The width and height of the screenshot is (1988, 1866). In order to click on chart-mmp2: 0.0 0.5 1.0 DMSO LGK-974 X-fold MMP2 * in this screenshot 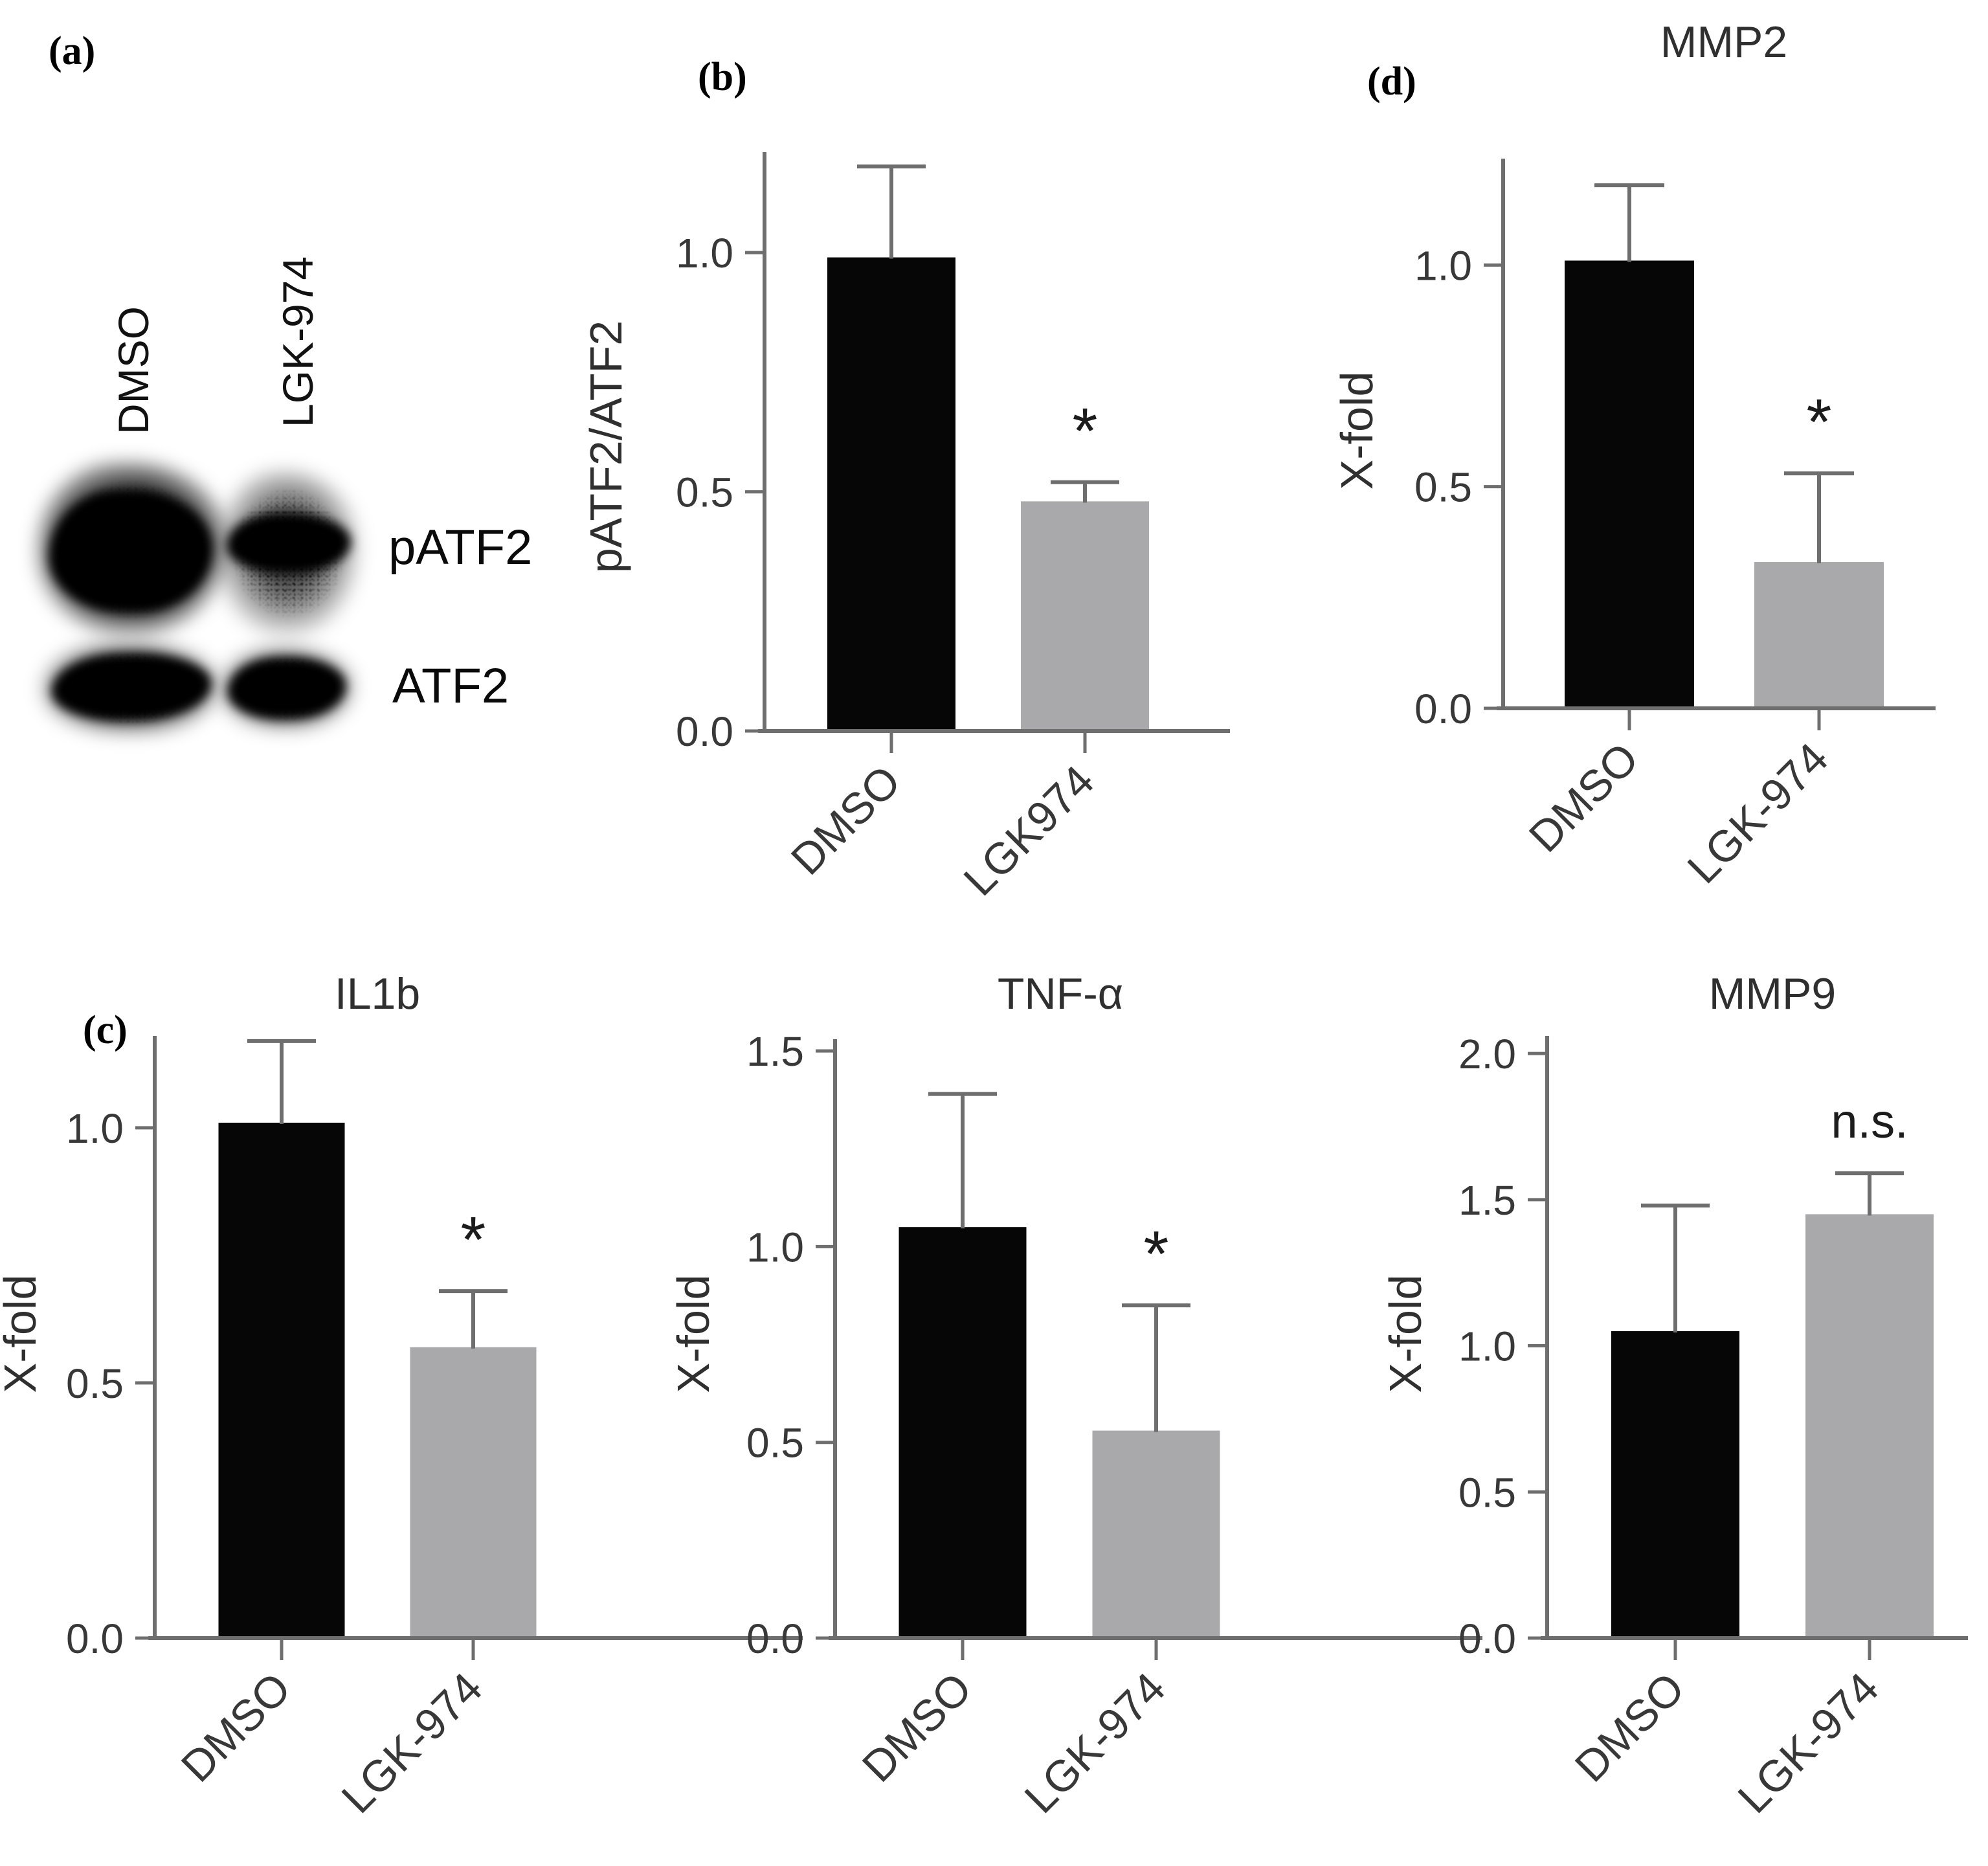, I will do `click(1634, 455)`.